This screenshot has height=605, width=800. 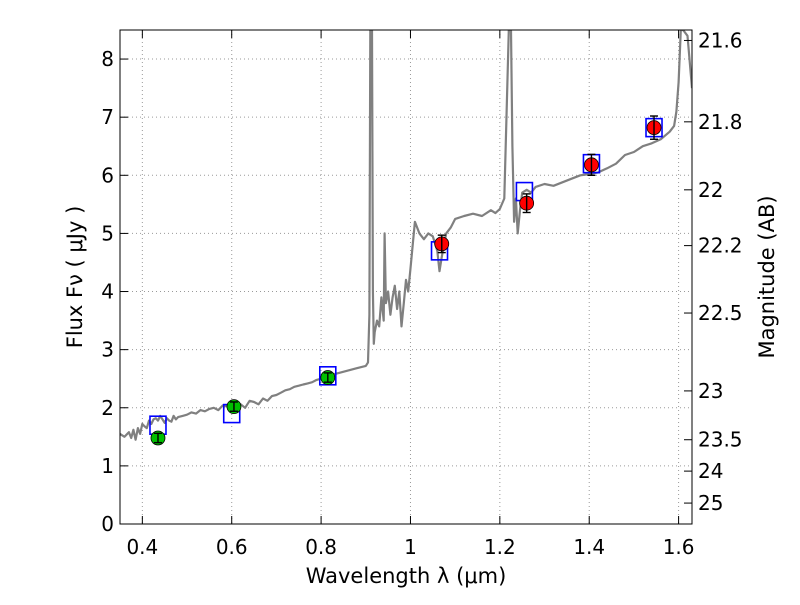 I want to click on x-tick-label: 0.8, so click(x=321, y=547).